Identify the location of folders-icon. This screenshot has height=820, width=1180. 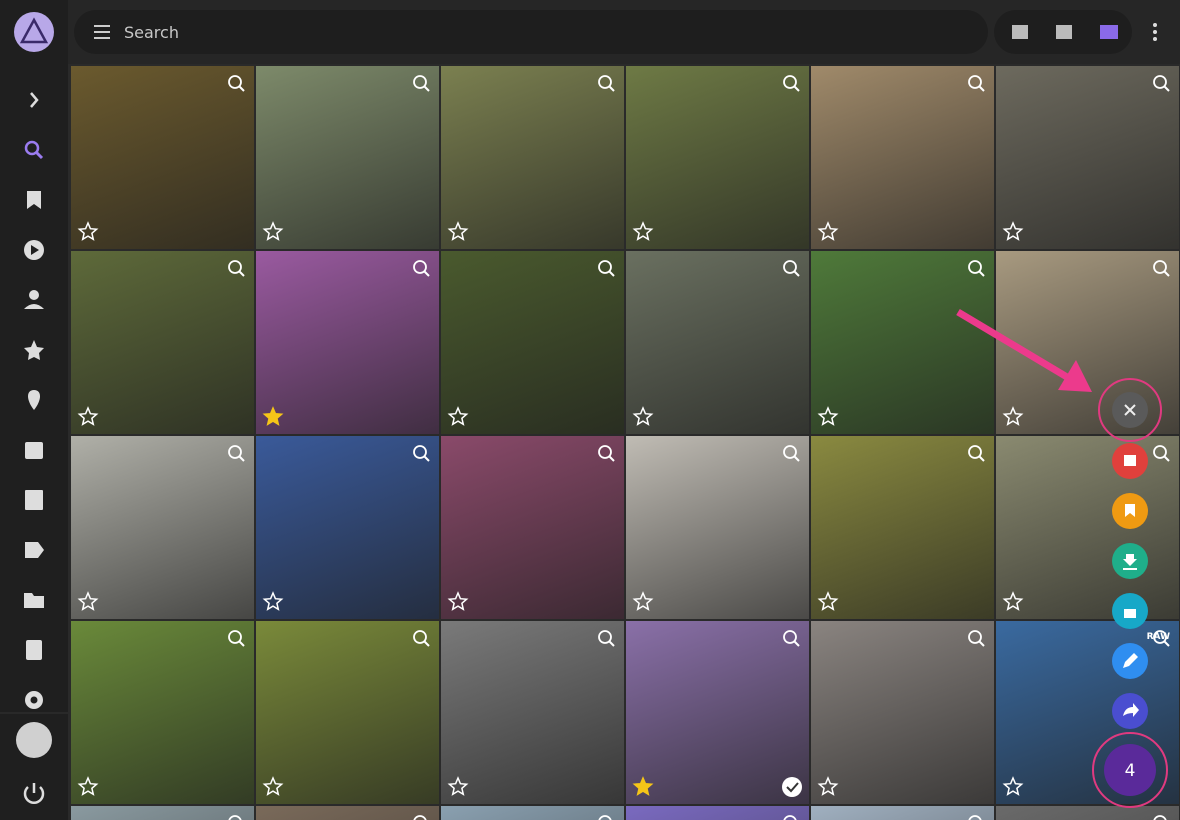
(34, 600).